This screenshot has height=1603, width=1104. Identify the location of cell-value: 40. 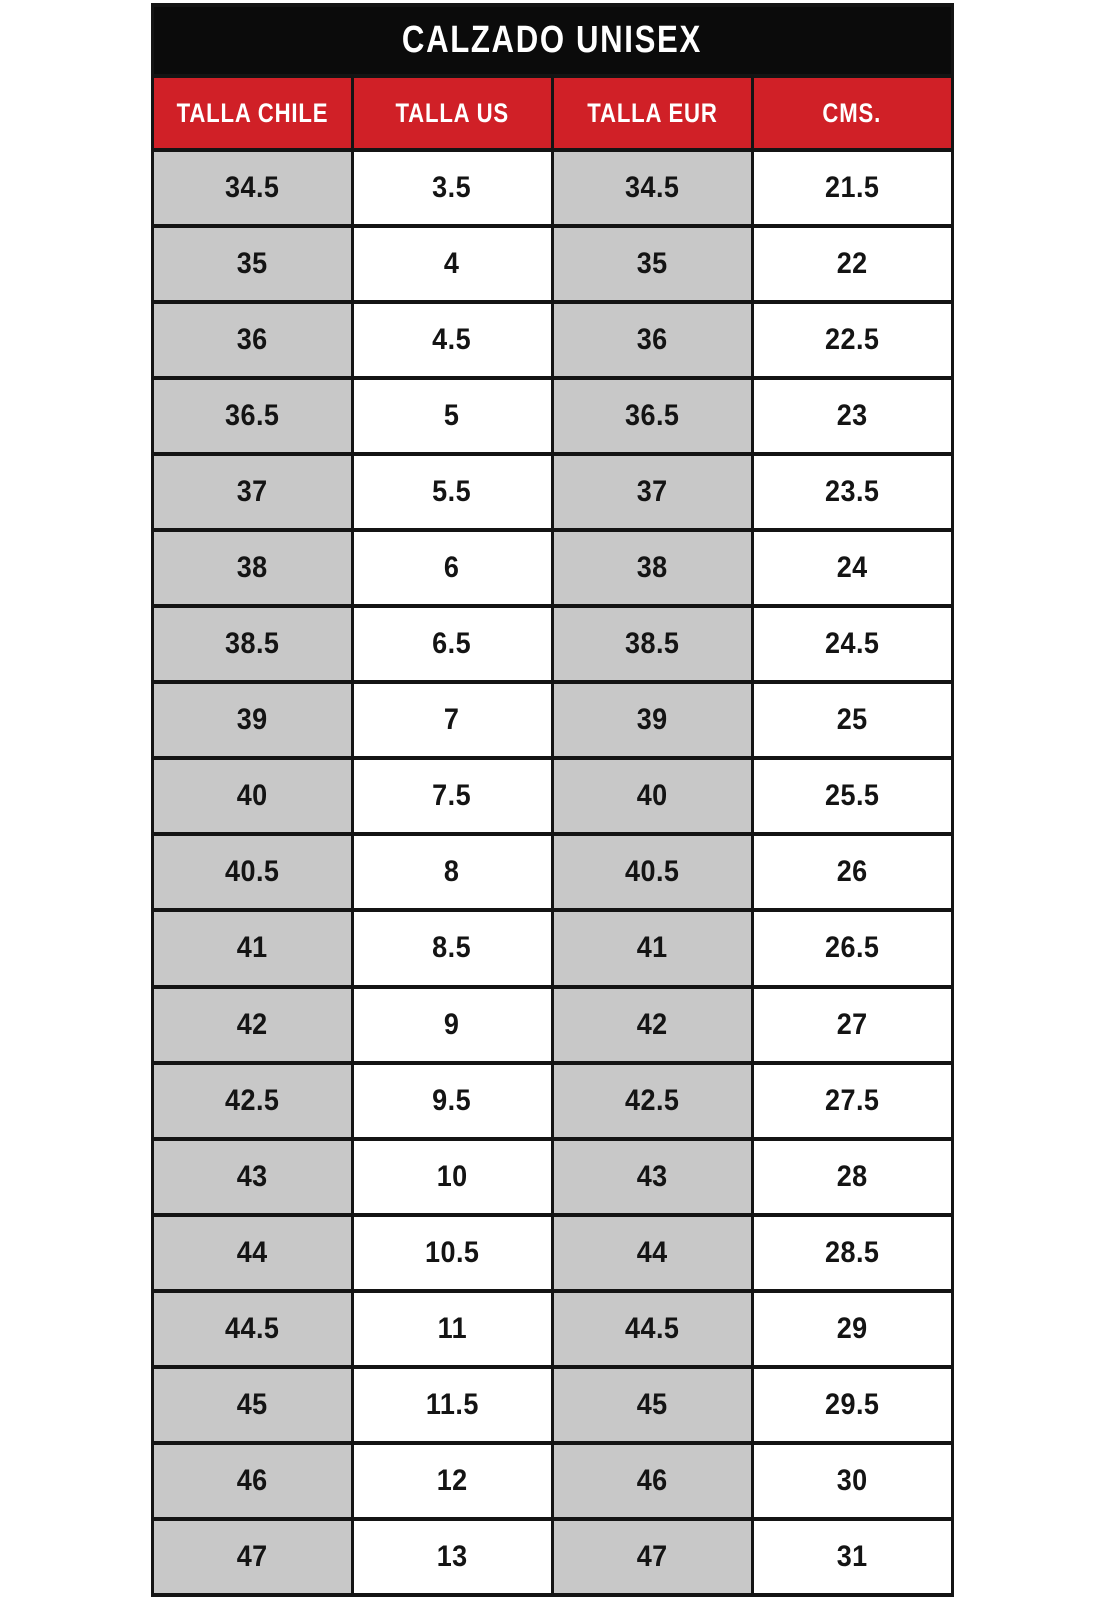
(252, 796).